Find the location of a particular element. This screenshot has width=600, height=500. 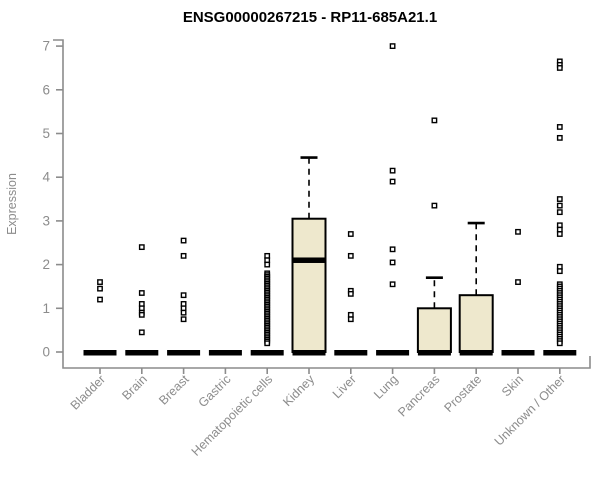

box-group-breast is located at coordinates (184, 296).